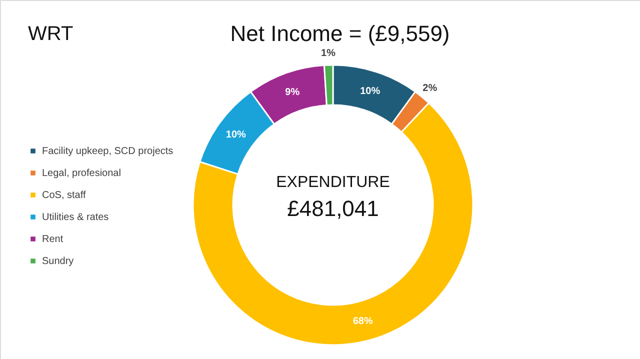  I want to click on chart-title: Net Income = (£9,559), so click(340, 33).